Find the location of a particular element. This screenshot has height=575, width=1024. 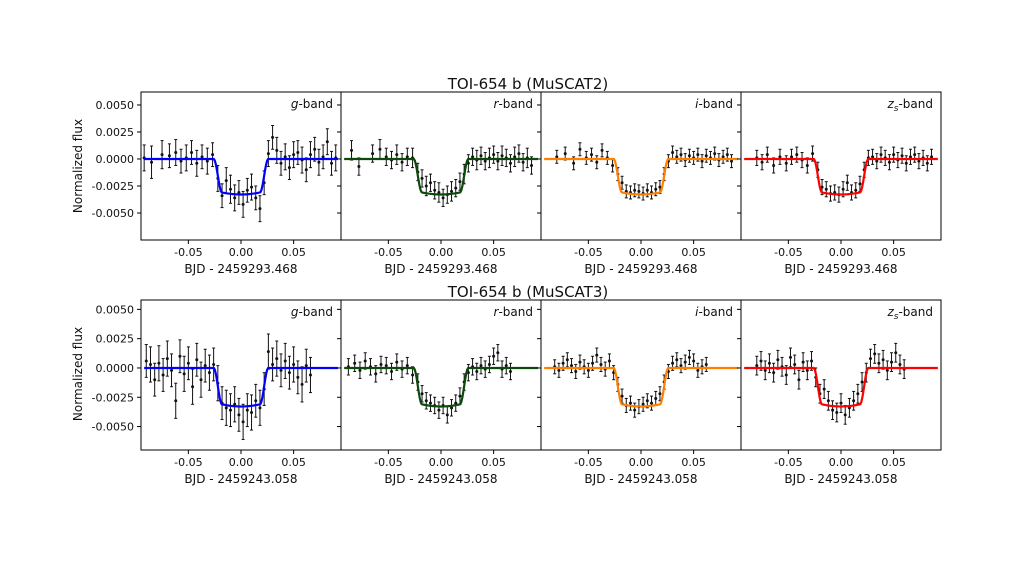

x-tick-label: 0.00 is located at coordinates (241, 462).